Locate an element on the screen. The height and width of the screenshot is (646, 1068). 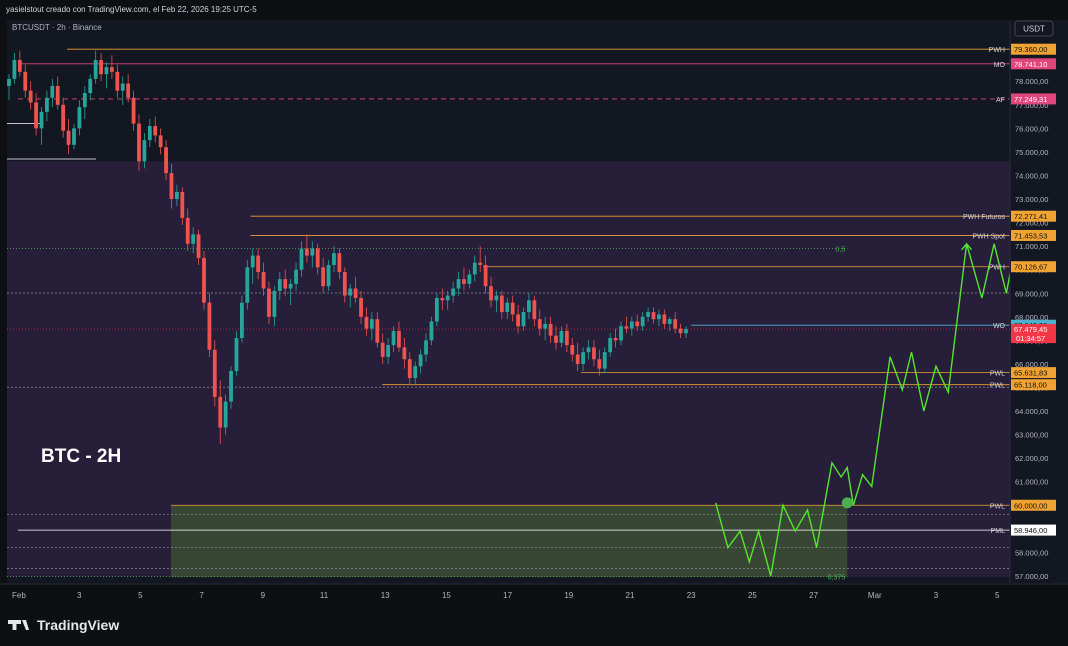
x-tick-label: 15 is located at coordinates (446, 595).